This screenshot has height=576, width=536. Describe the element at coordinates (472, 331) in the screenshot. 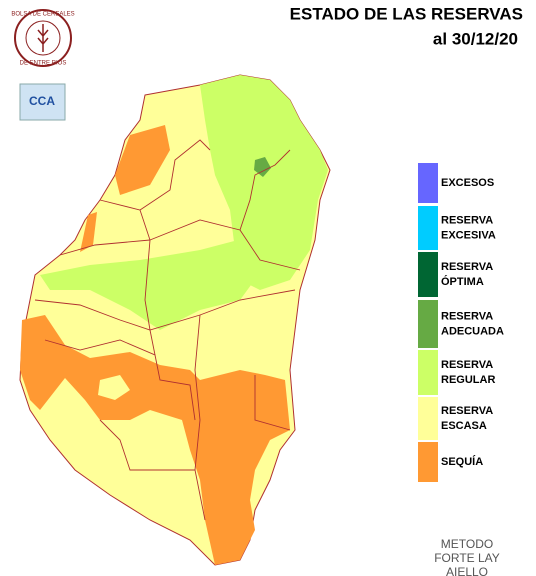

I see `legend-label: ADECUADA` at that location.